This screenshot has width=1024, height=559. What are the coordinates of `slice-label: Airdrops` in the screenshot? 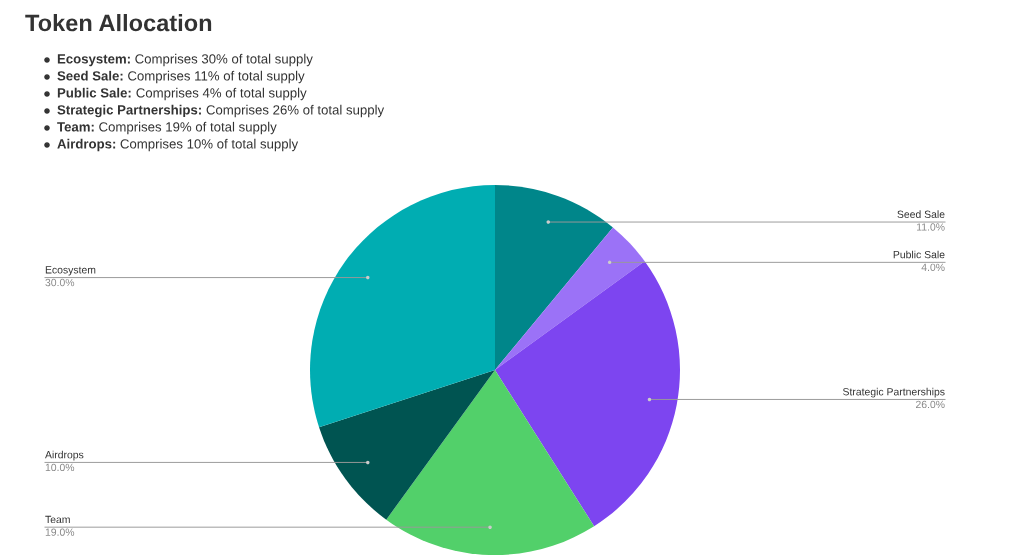 It's located at (64, 455).